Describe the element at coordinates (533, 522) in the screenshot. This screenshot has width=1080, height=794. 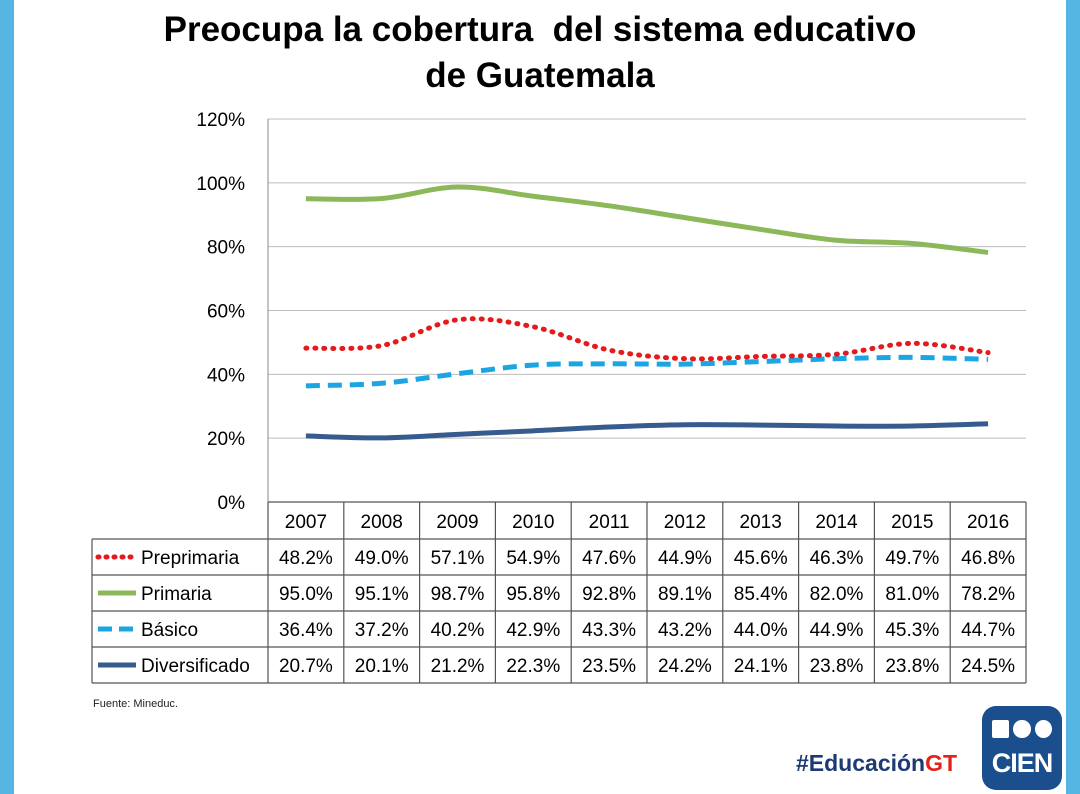
I see `x-category-label: 2010` at that location.